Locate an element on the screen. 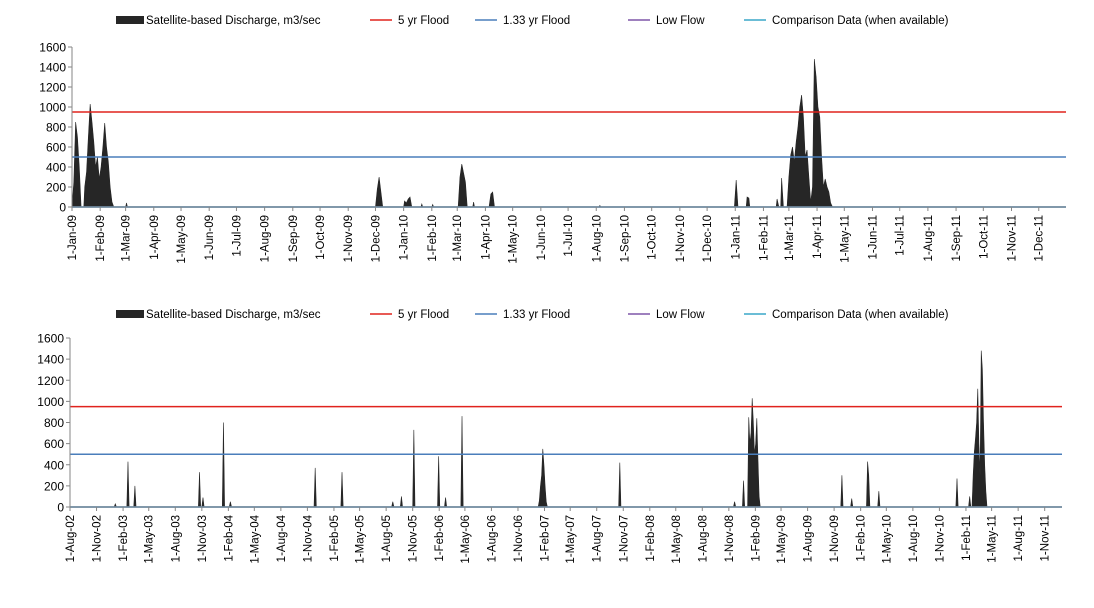 The width and height of the screenshot is (1094, 608). x-tick-label: 1-Jan-09 is located at coordinates (73, 237).